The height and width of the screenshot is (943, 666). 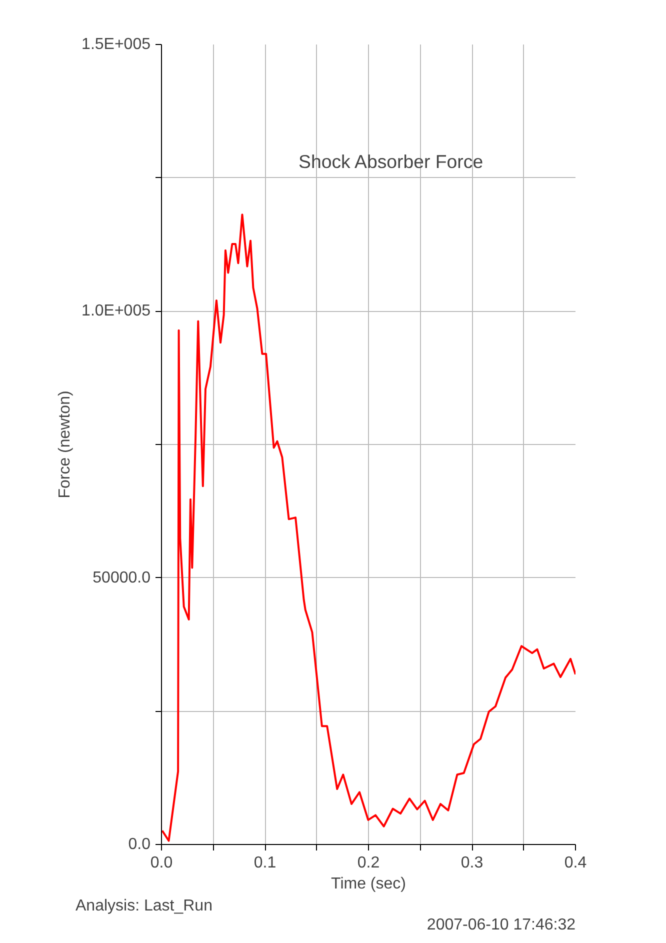 I want to click on x-axis-title: Time (sec), so click(x=368, y=884).